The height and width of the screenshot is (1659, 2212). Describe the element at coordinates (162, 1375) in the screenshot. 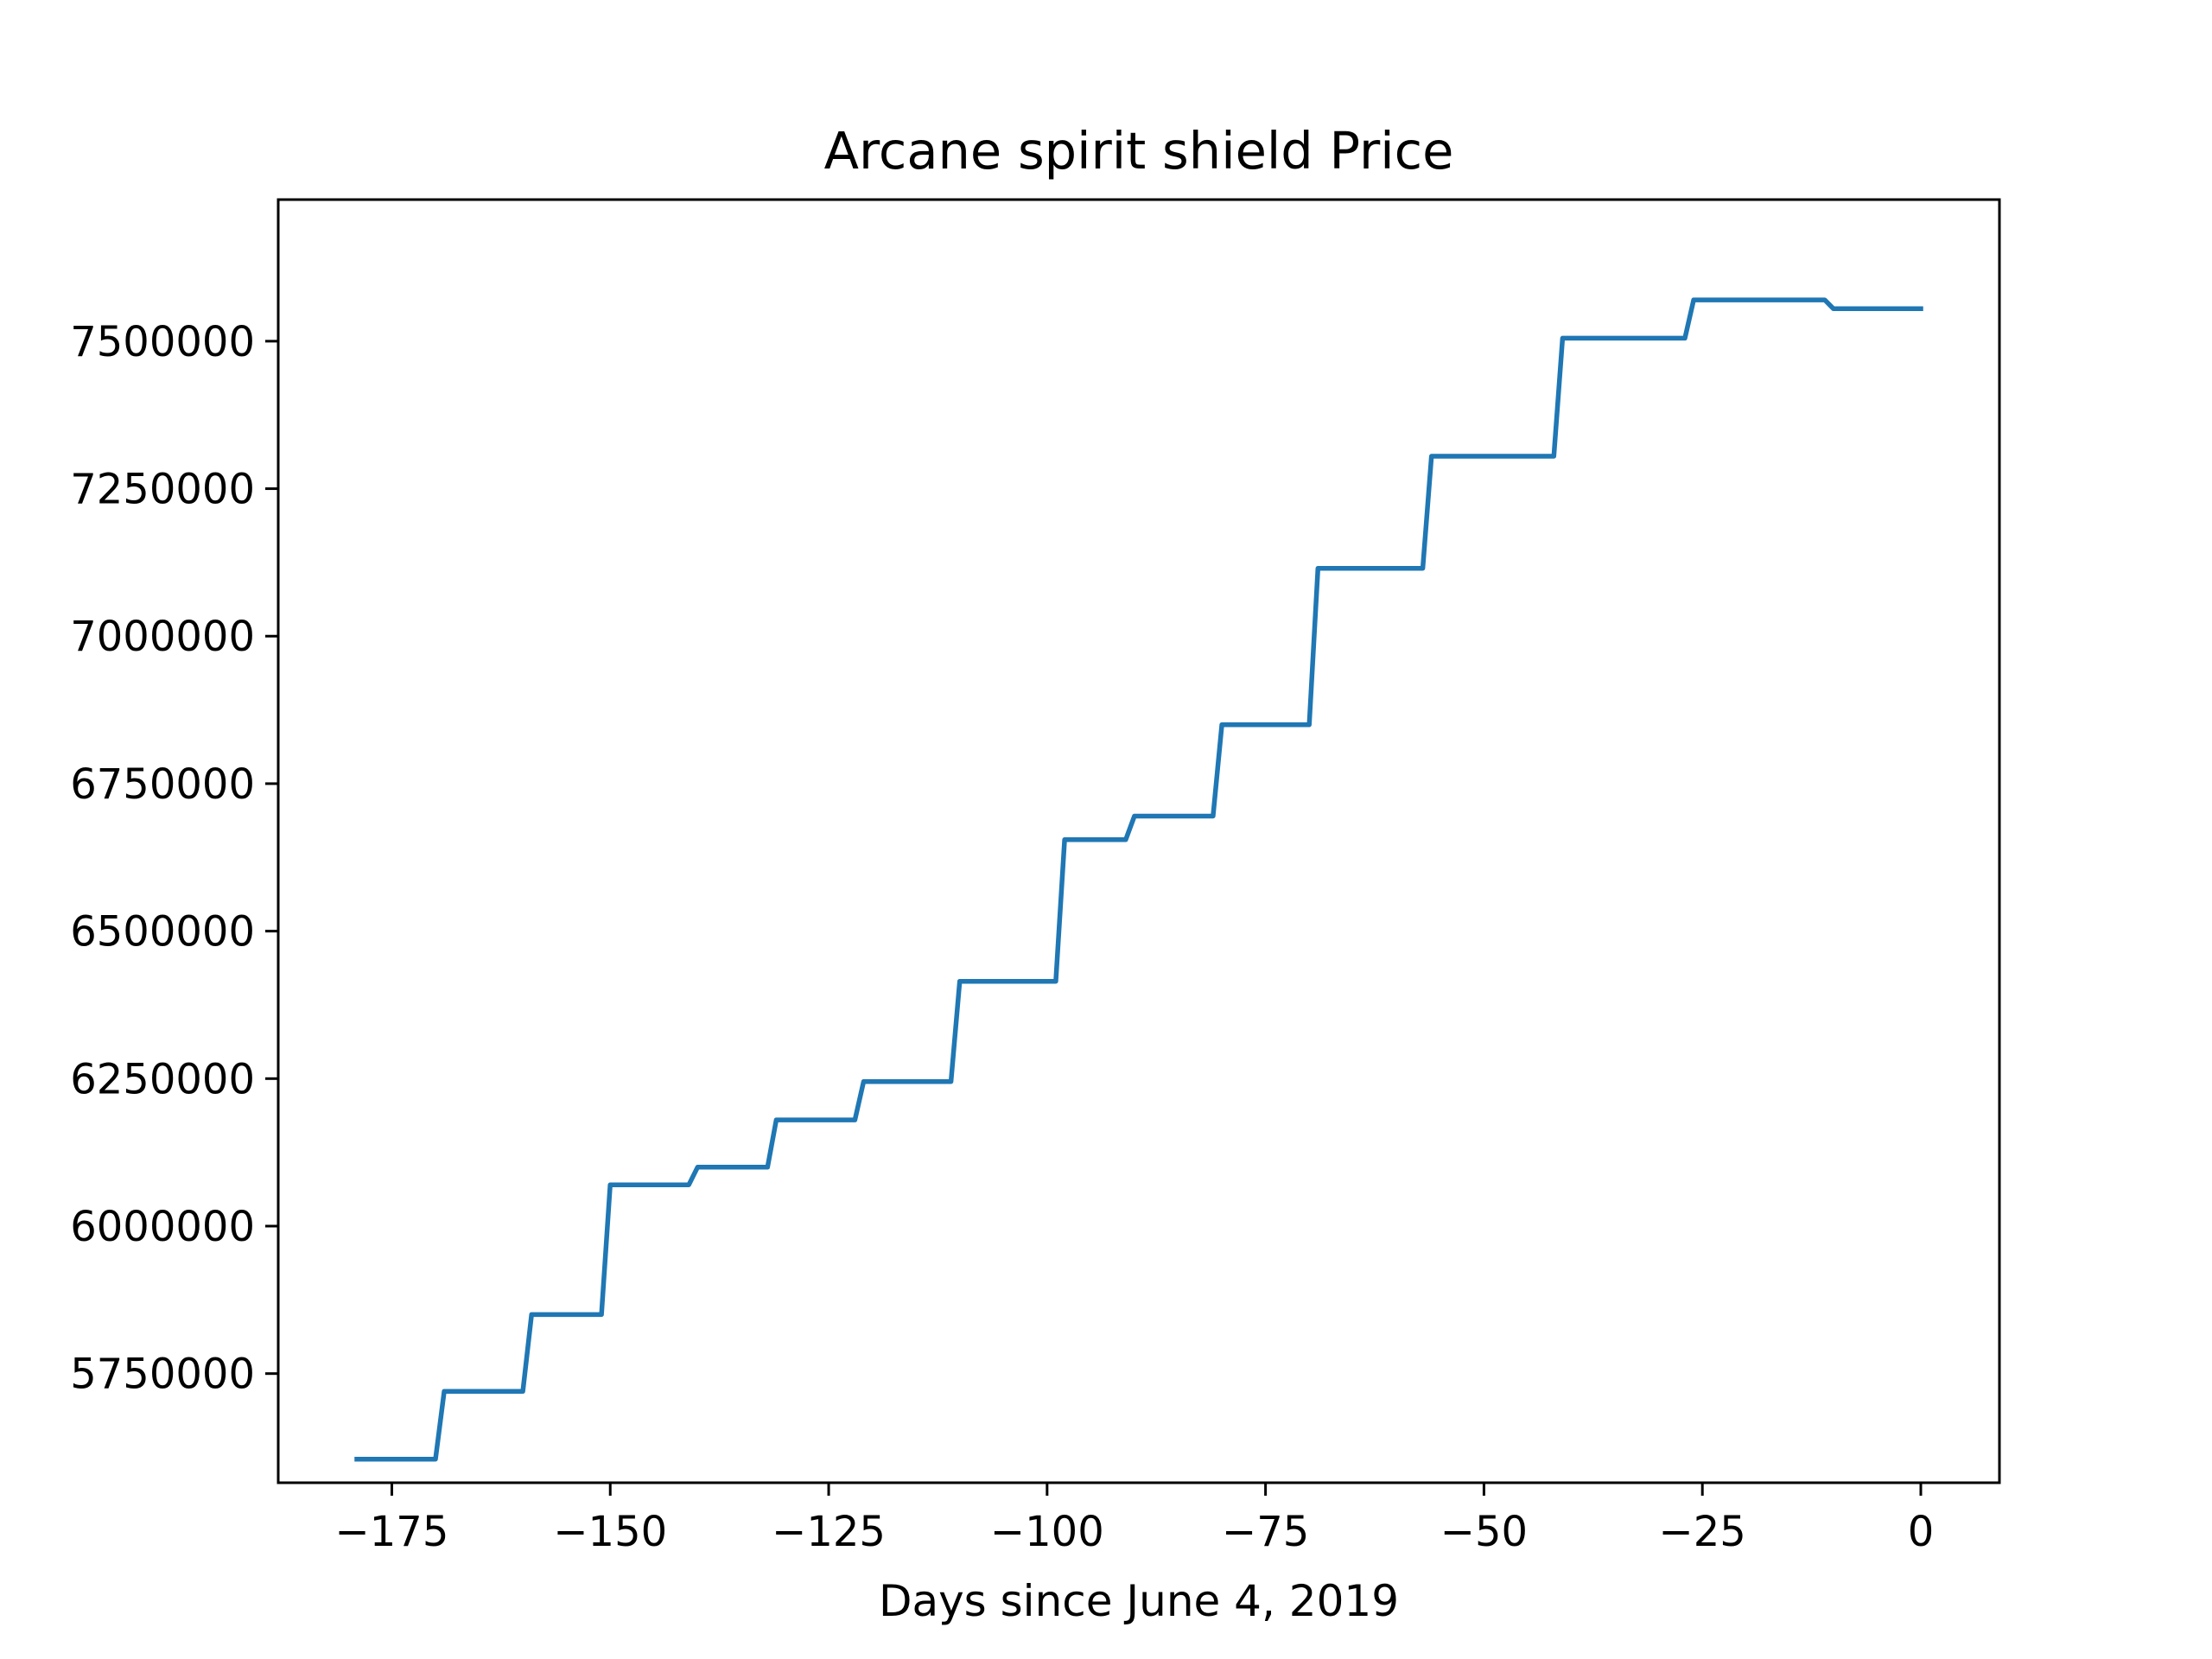

I see `y-tick-label: 5750000` at that location.